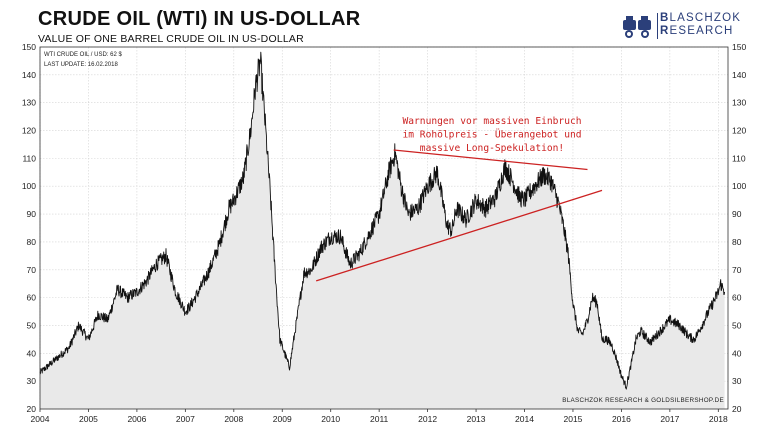  I want to click on x-tick-2015: 2015, so click(572, 419).